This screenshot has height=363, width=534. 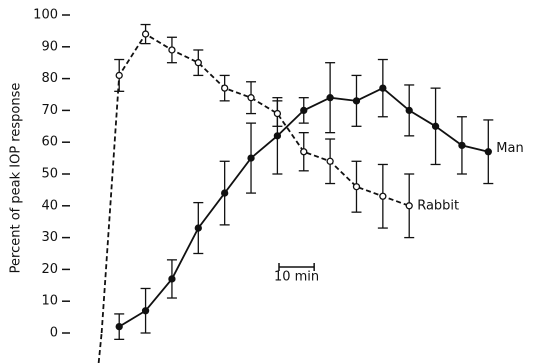 What do you see at coordinates (296, 277) in the screenshot?
I see `scale-bar-label: 10 min` at bounding box center [296, 277].